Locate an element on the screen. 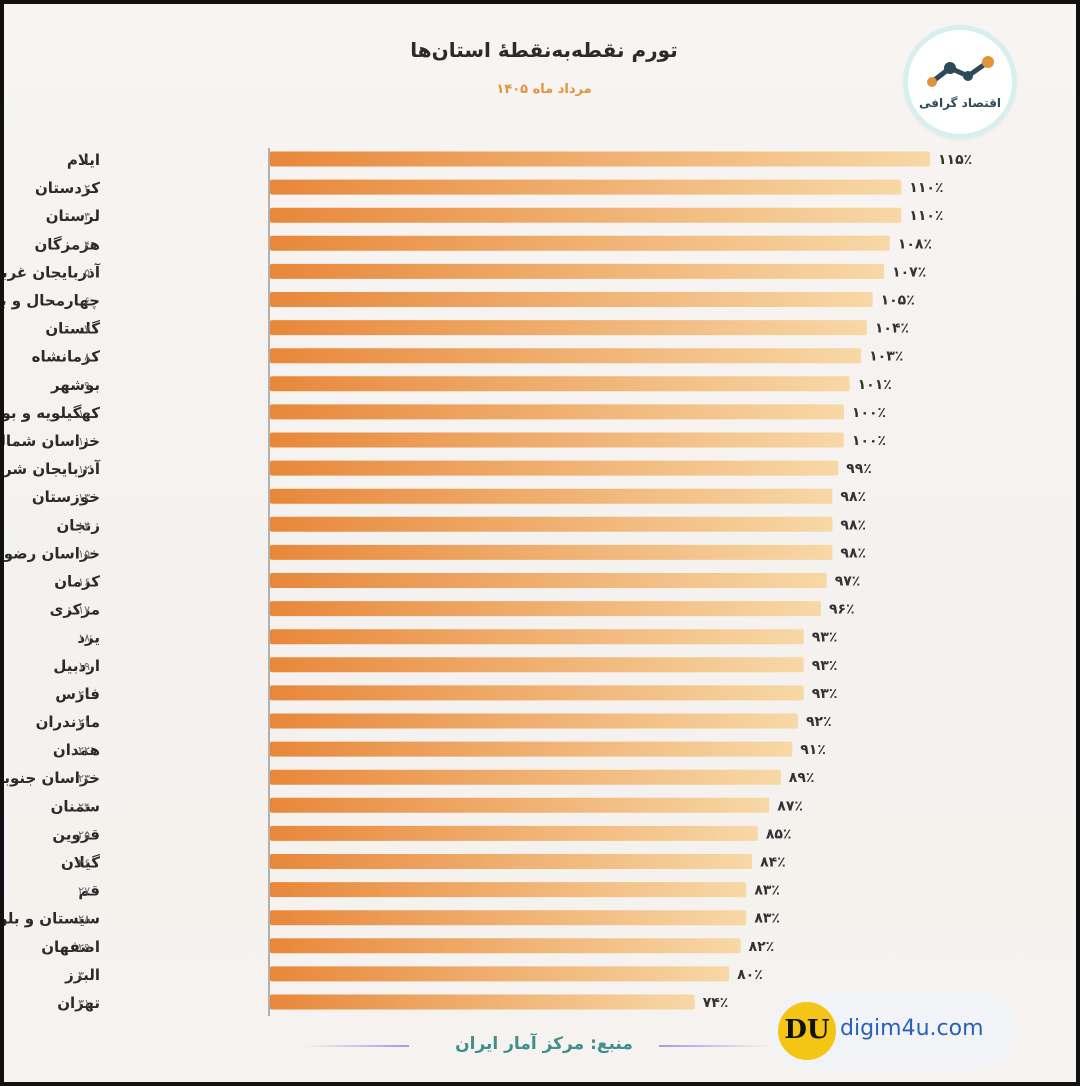 The width and height of the screenshot is (1080, 1086). rank-label: ۱۳ is located at coordinates (84, 497).